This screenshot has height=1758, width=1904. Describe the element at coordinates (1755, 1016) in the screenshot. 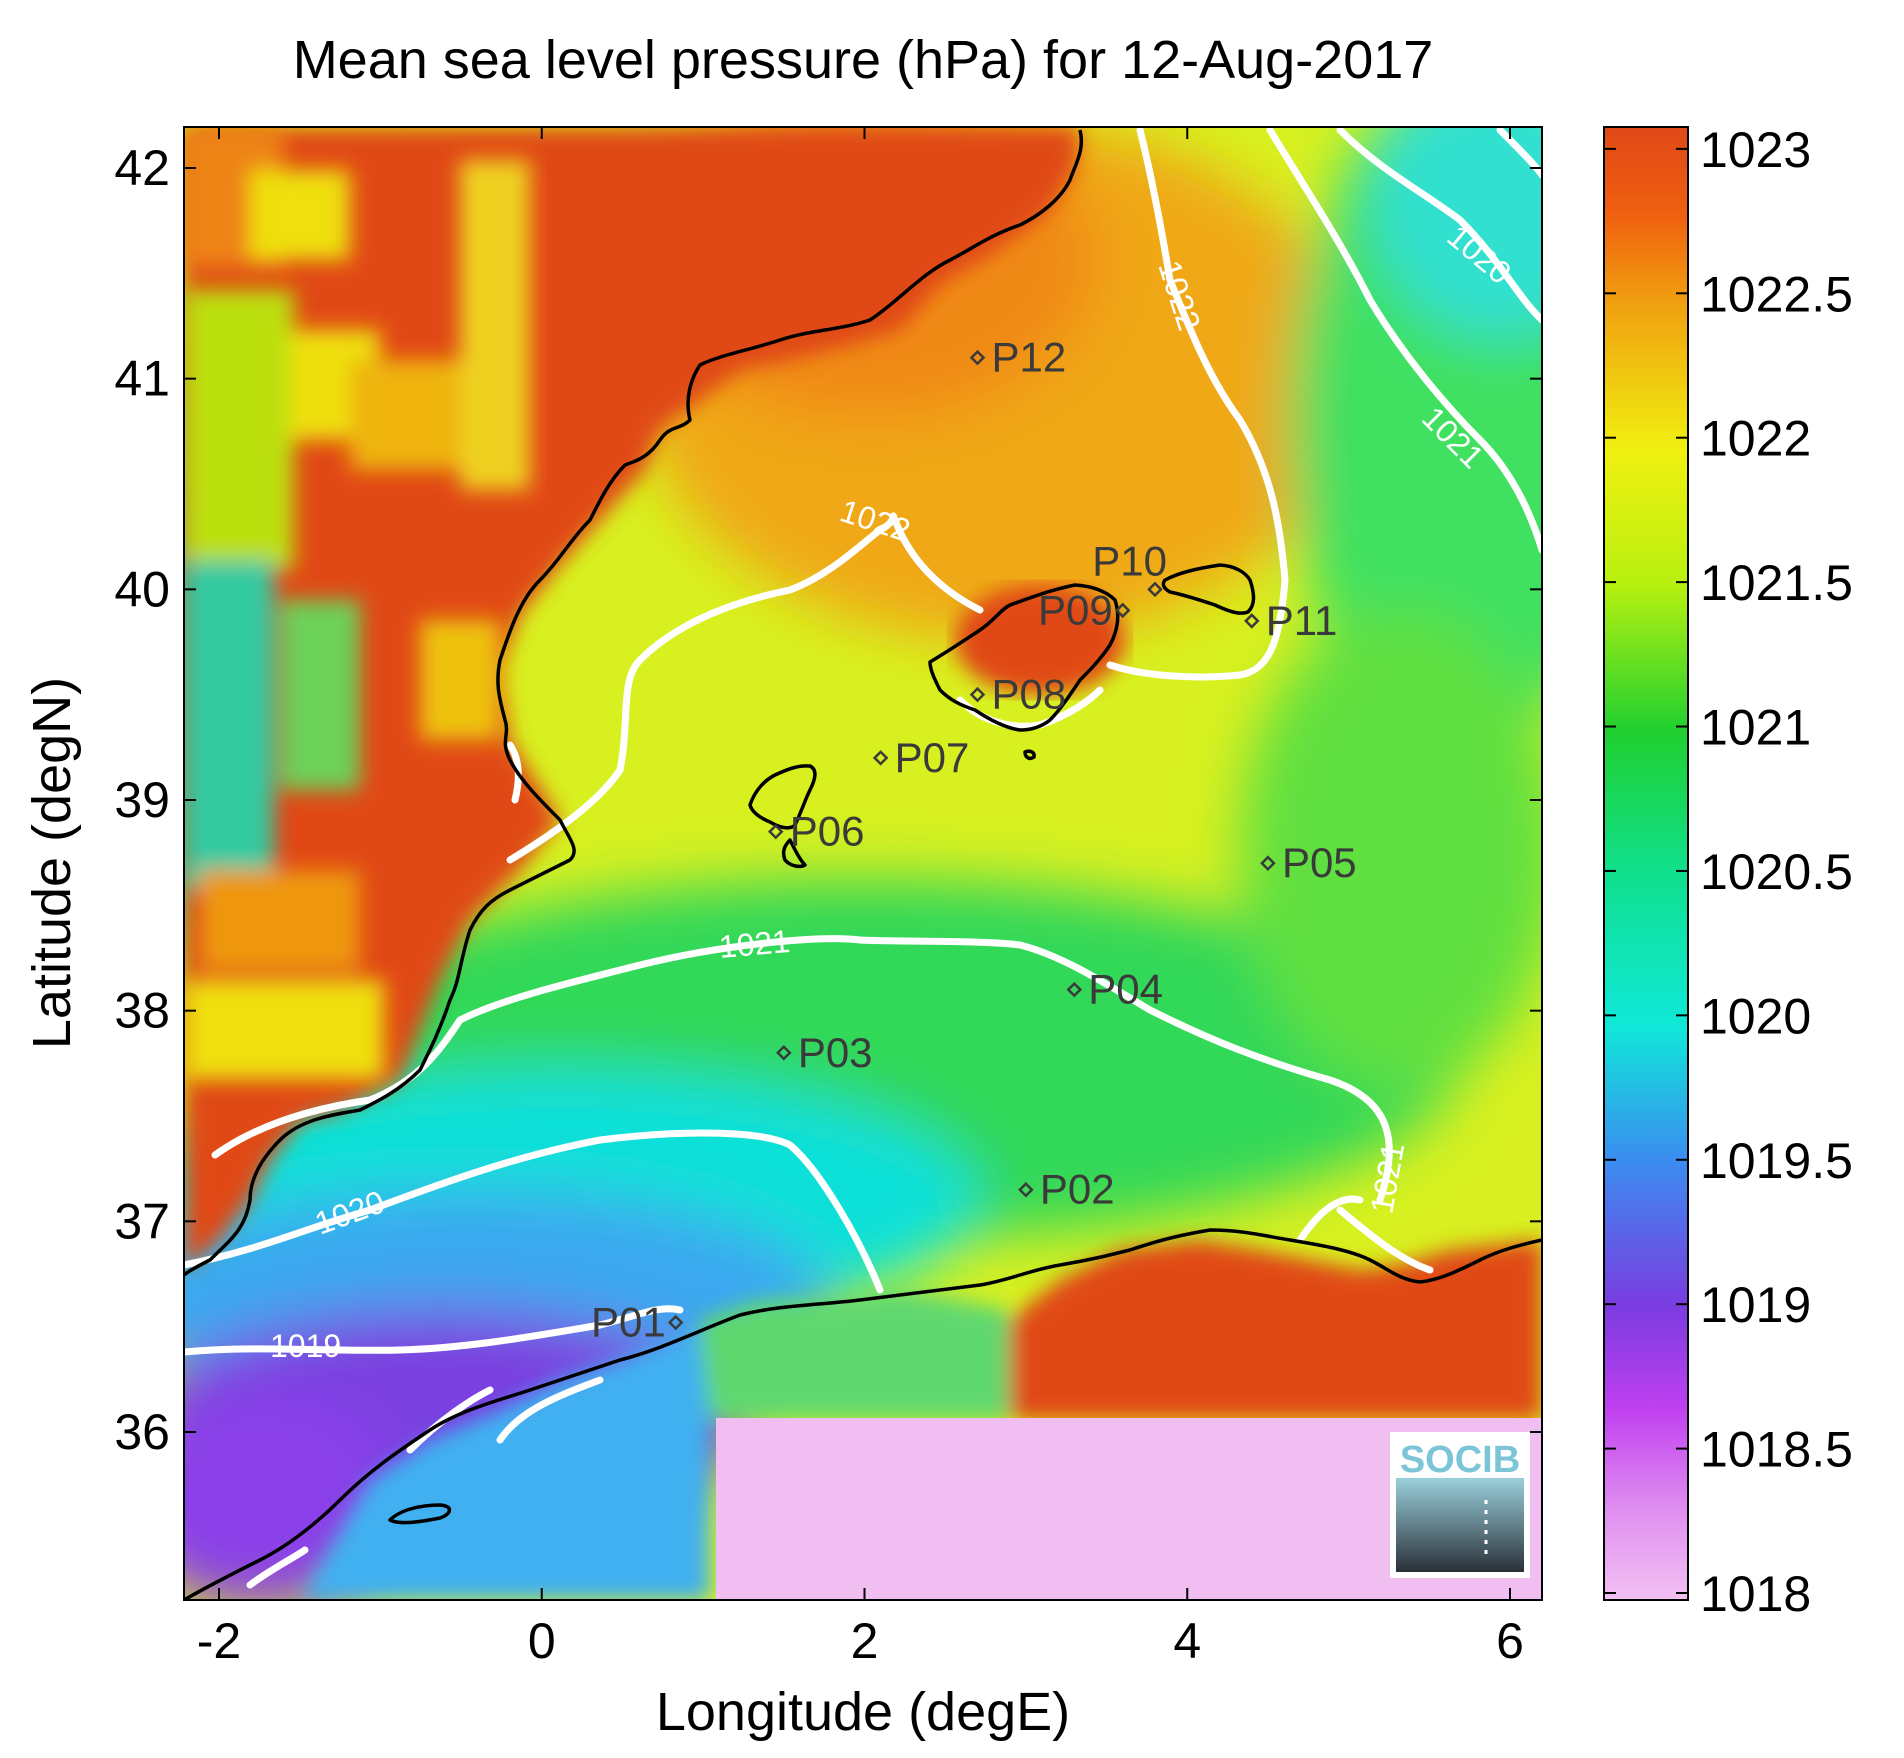

I see `colorbar-tick-label: 1020` at that location.